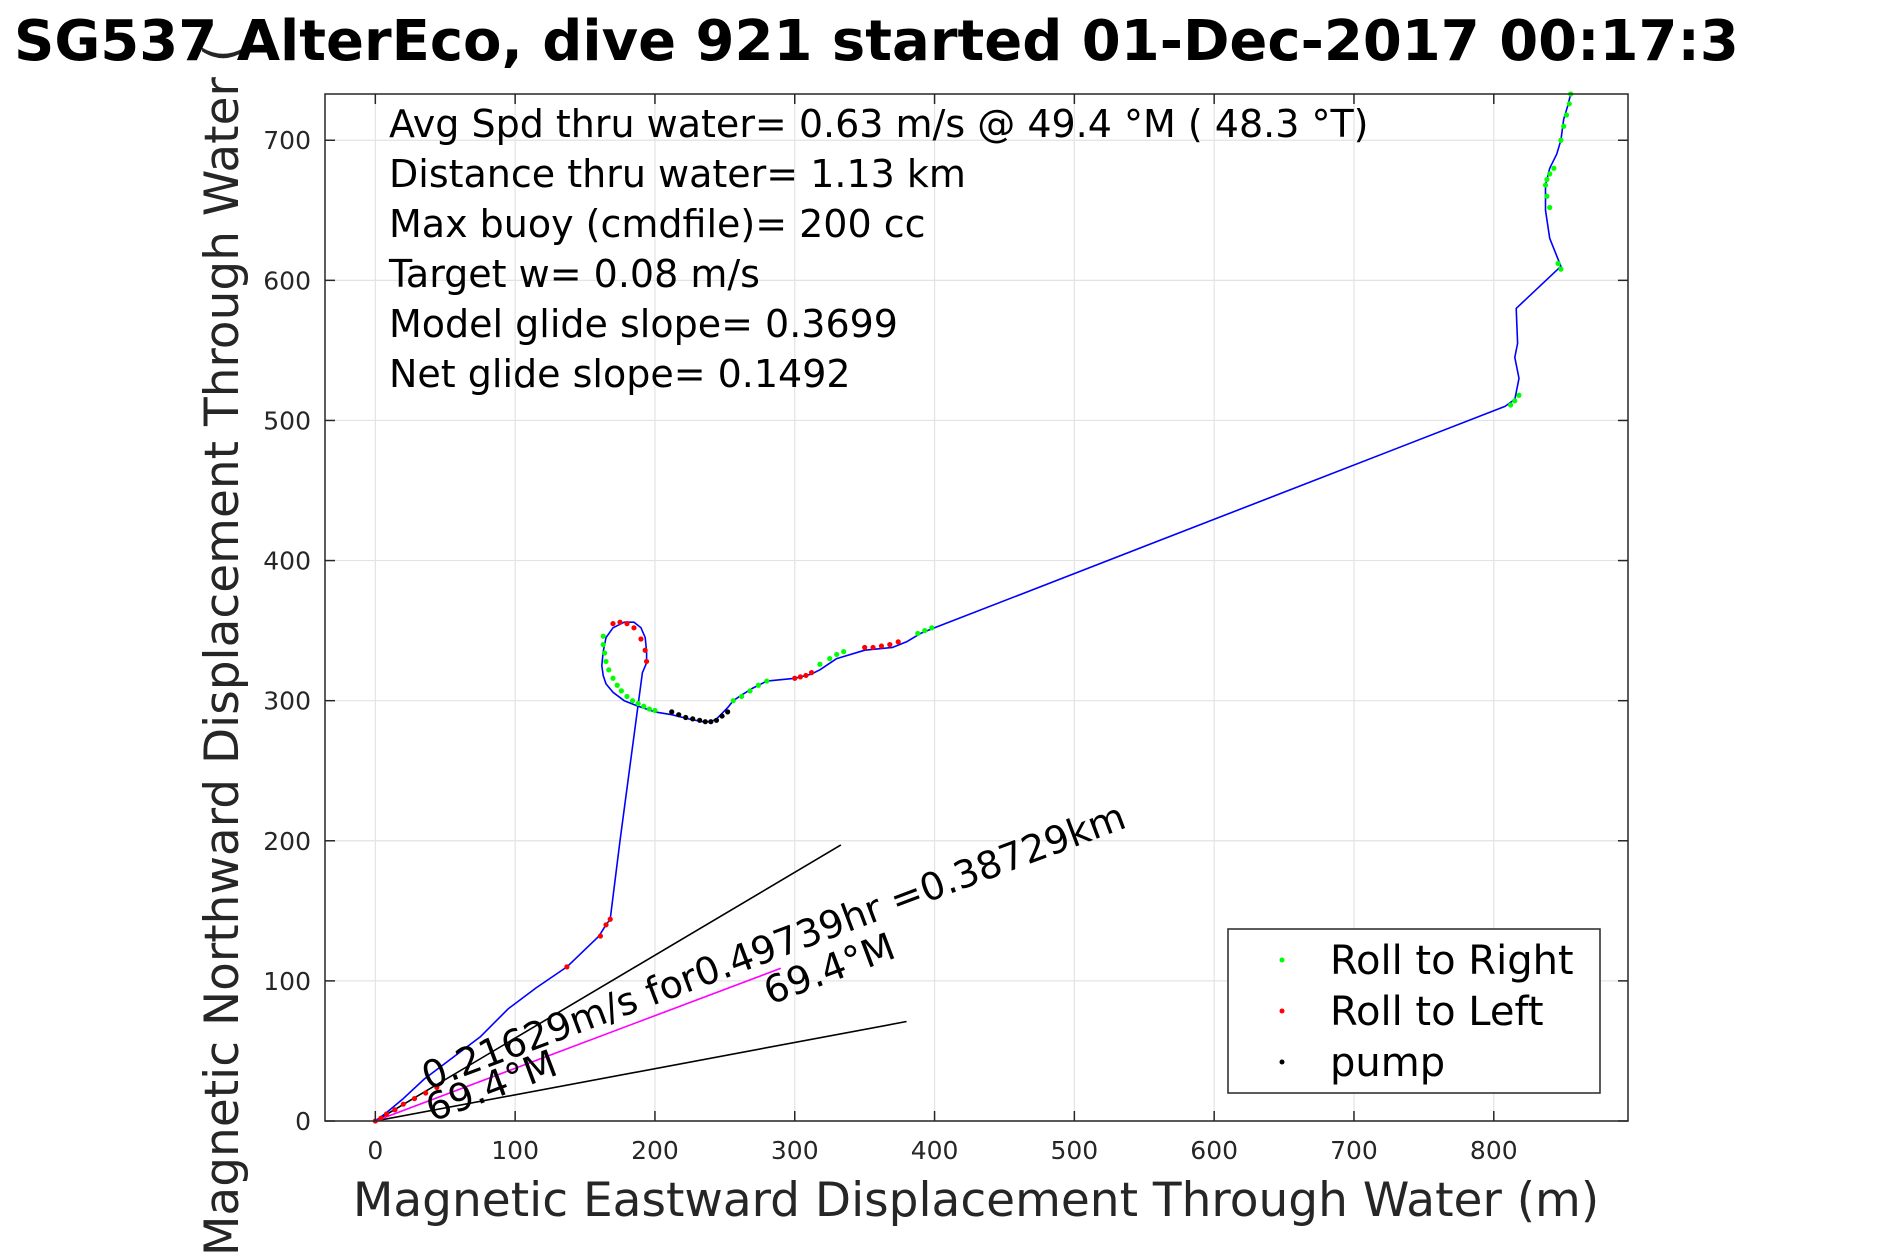 The image size is (1890, 1260). I want to click on y-tick-label: 600, so click(287, 280).